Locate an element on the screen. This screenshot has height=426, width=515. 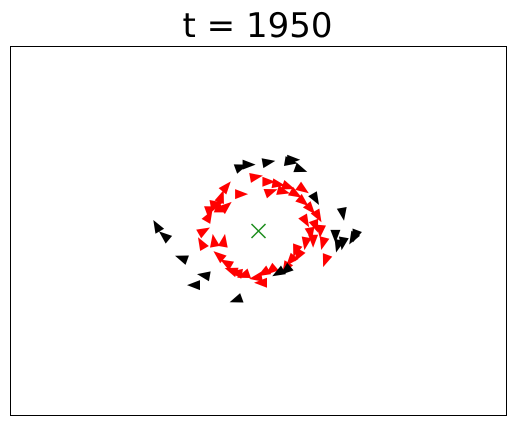
marks-layer is located at coordinates (257, 228).